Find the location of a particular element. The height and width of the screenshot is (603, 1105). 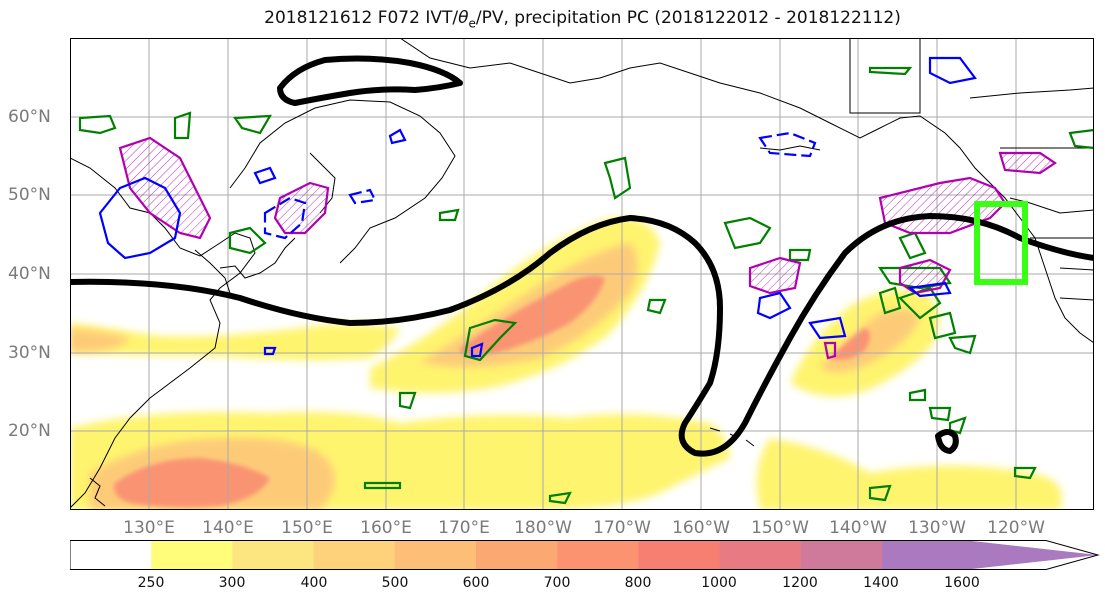

colorbar-extend-arrow is located at coordinates (1030, 555).